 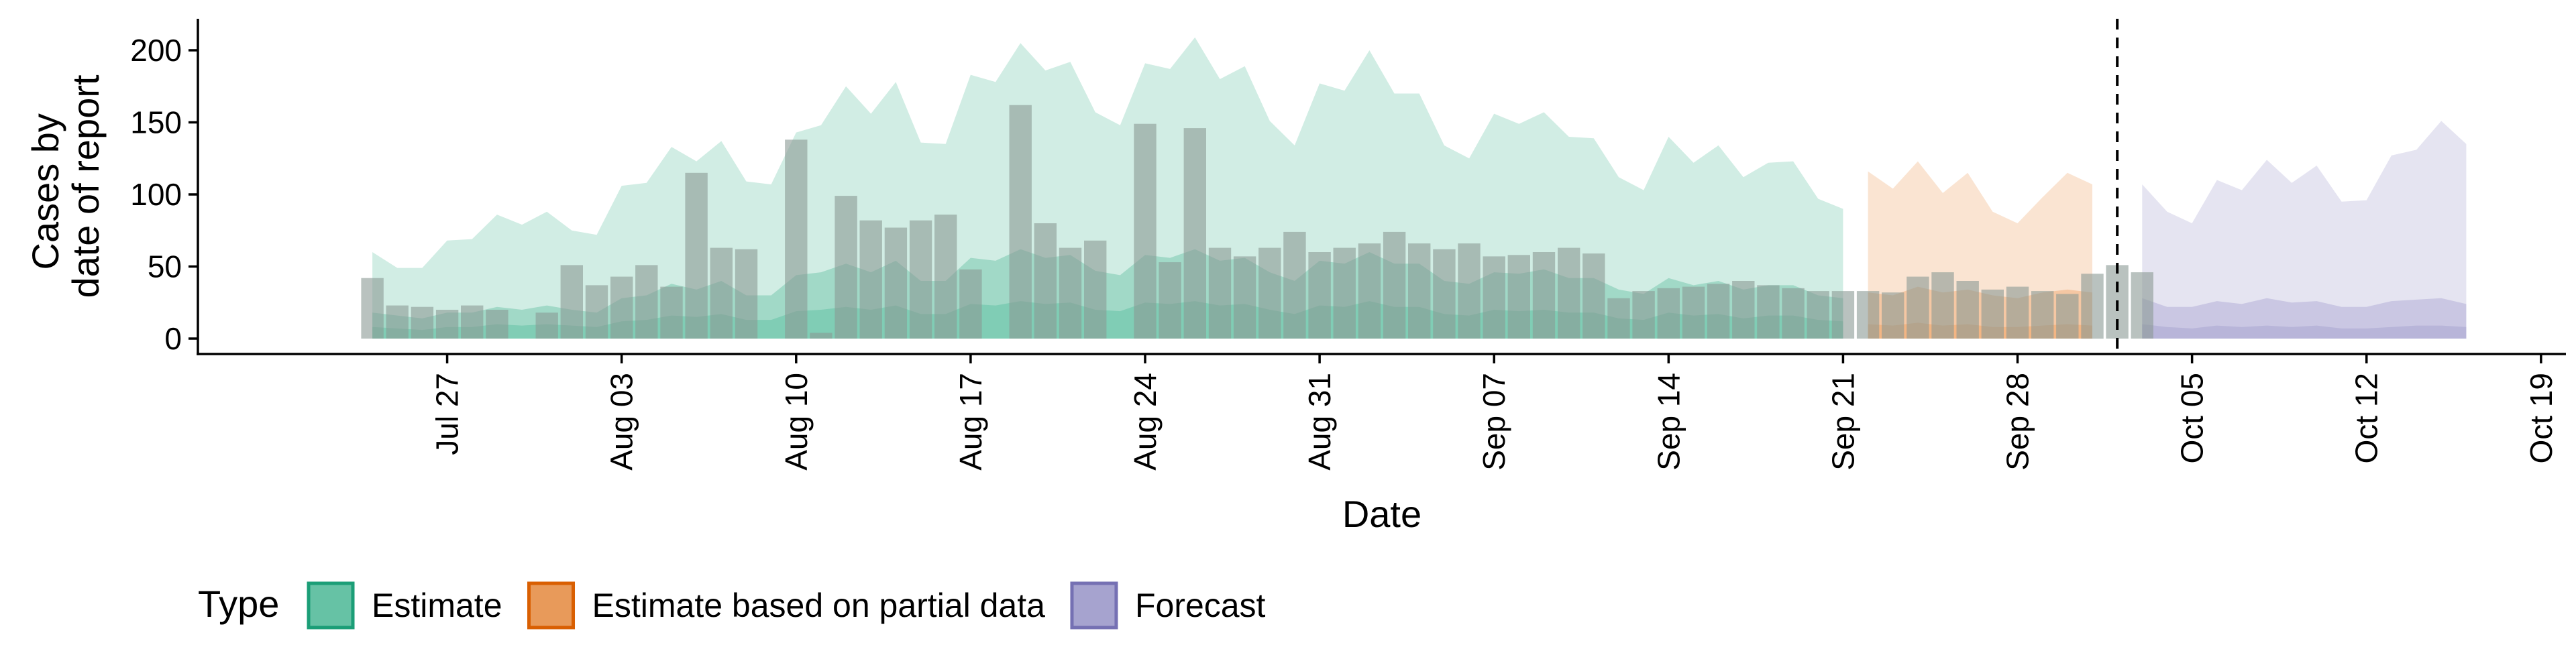 What do you see at coordinates (1319, 422) in the screenshot?
I see `x-tick-label: Aug 31` at bounding box center [1319, 422].